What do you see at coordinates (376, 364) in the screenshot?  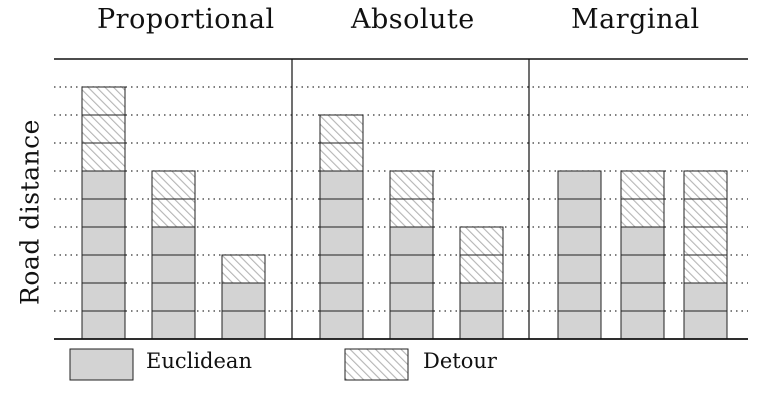 I see `legend-swatch-detour` at bounding box center [376, 364].